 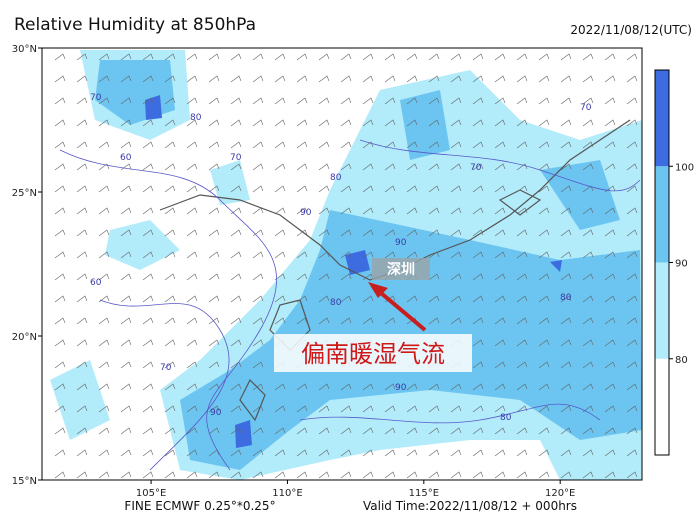 I want to click on title: Relative Humidity at 850hPa, so click(x=135, y=25).